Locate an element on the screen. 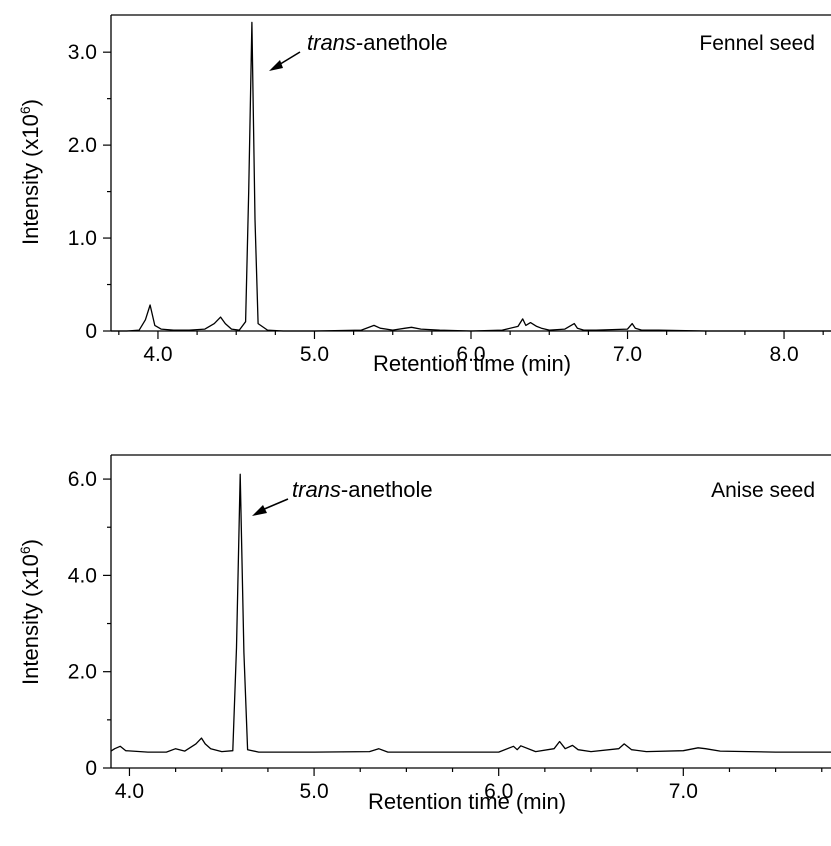  y-tick-label: 1.0 is located at coordinates (82, 238).